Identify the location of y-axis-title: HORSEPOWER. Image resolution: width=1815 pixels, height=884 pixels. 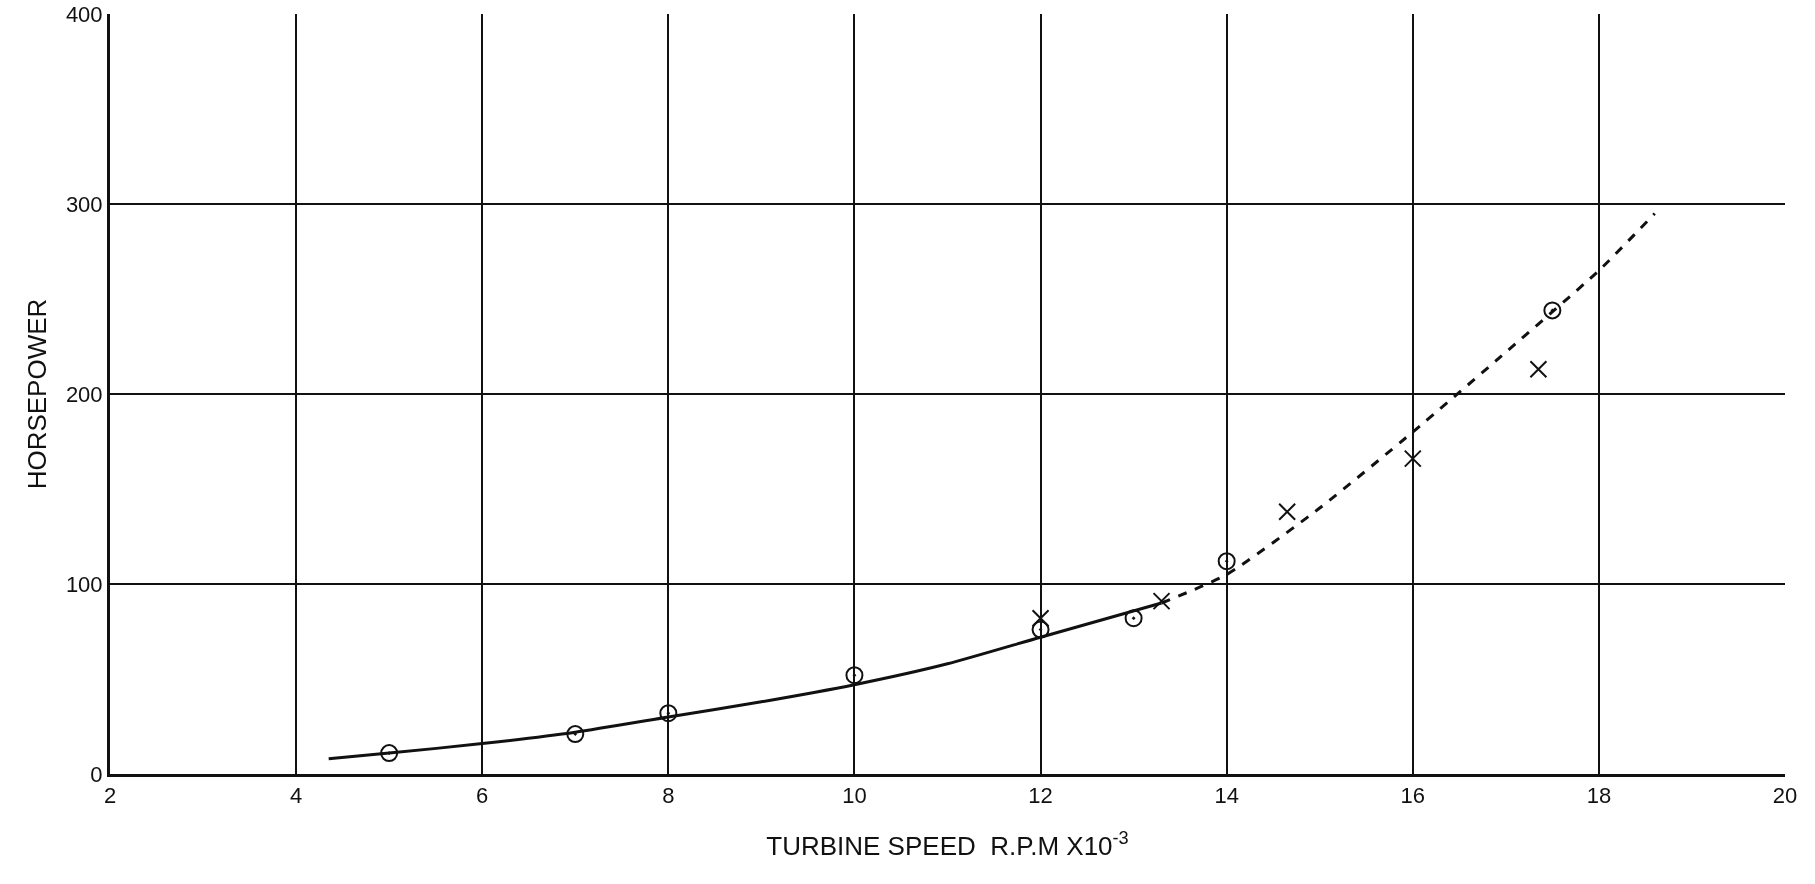
(37, 394).